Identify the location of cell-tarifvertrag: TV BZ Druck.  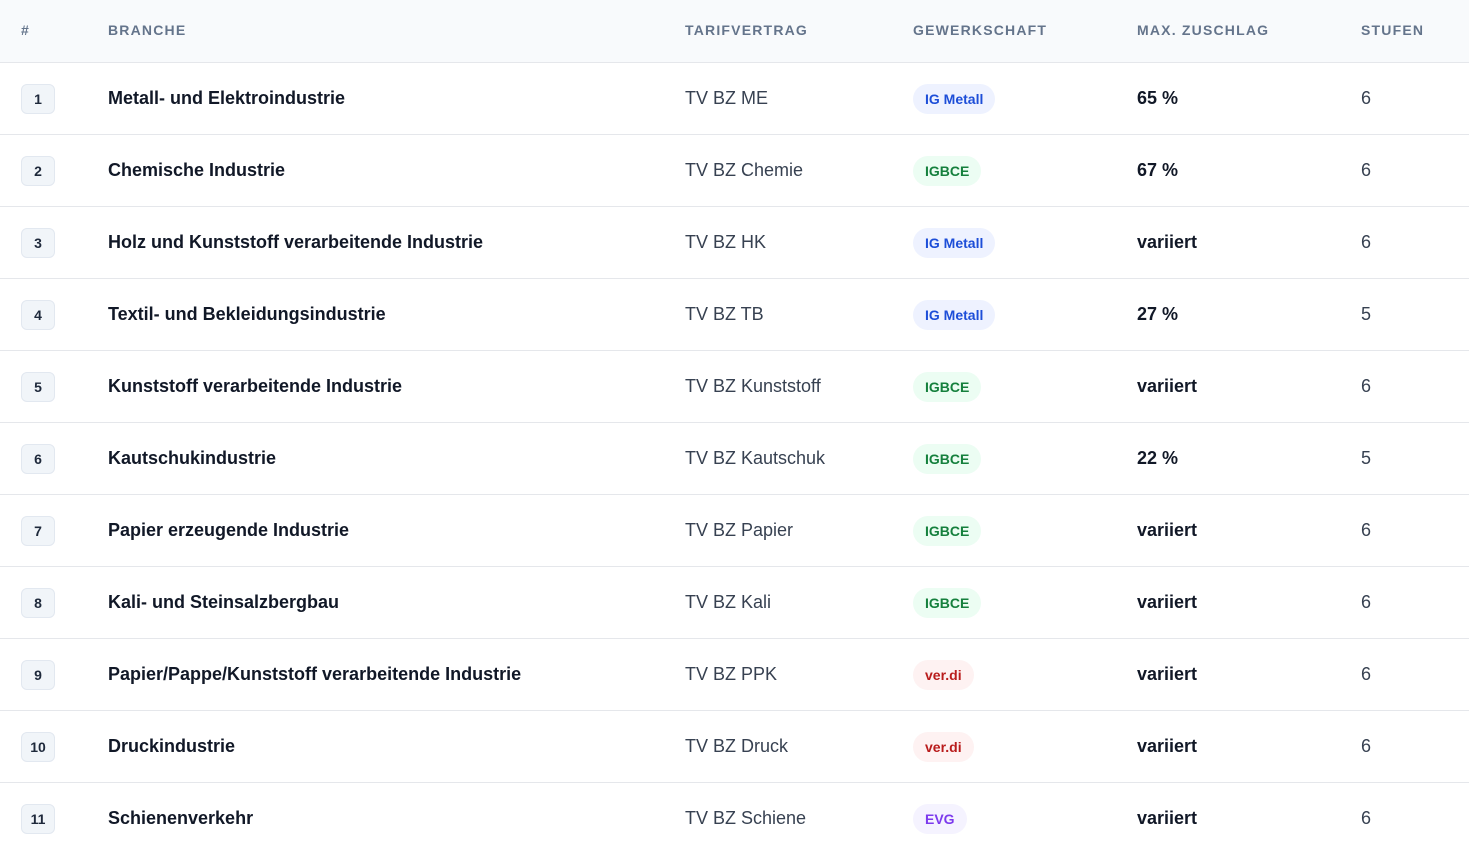
(736, 746).